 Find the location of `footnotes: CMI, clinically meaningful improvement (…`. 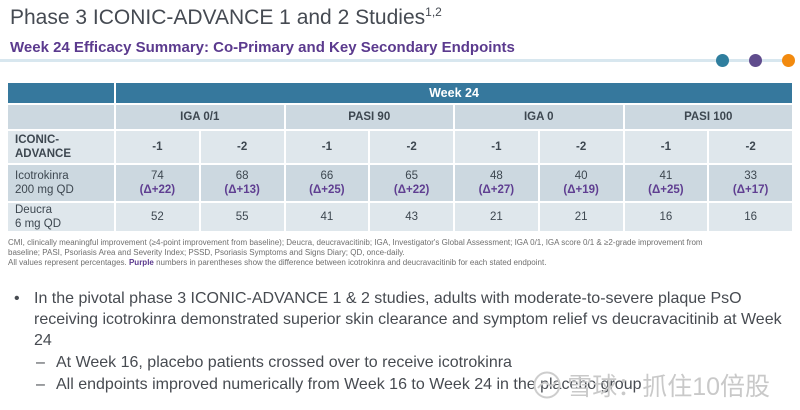

footnotes: CMI, clinically meaningful improvement (… is located at coordinates (401, 253).